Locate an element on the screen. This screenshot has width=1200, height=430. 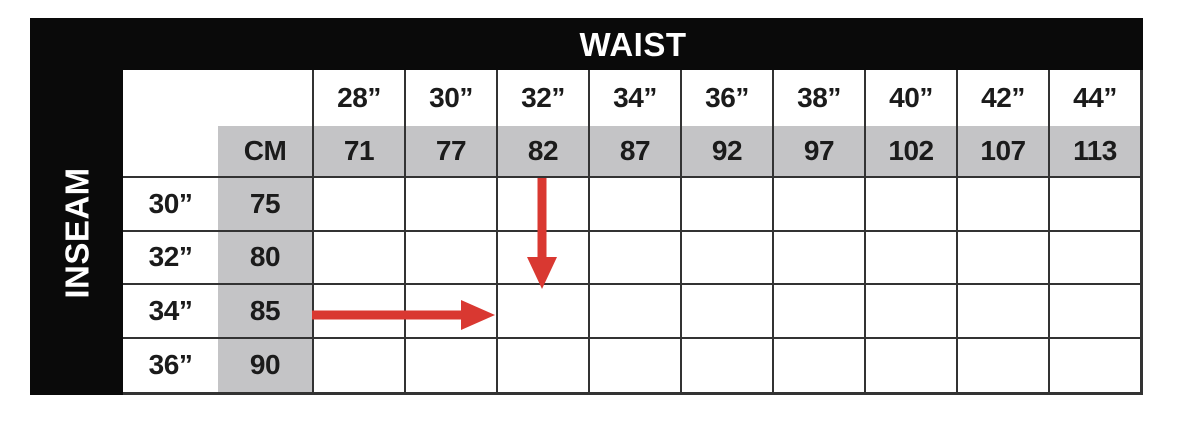
inseam-inch-spacer is located at coordinates (170, 152).